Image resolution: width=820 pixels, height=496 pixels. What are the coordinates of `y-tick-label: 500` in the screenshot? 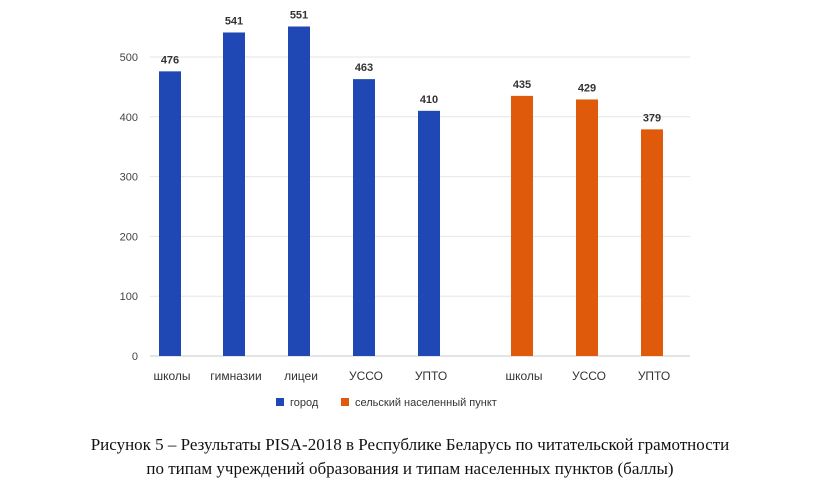 It's located at (129, 58).